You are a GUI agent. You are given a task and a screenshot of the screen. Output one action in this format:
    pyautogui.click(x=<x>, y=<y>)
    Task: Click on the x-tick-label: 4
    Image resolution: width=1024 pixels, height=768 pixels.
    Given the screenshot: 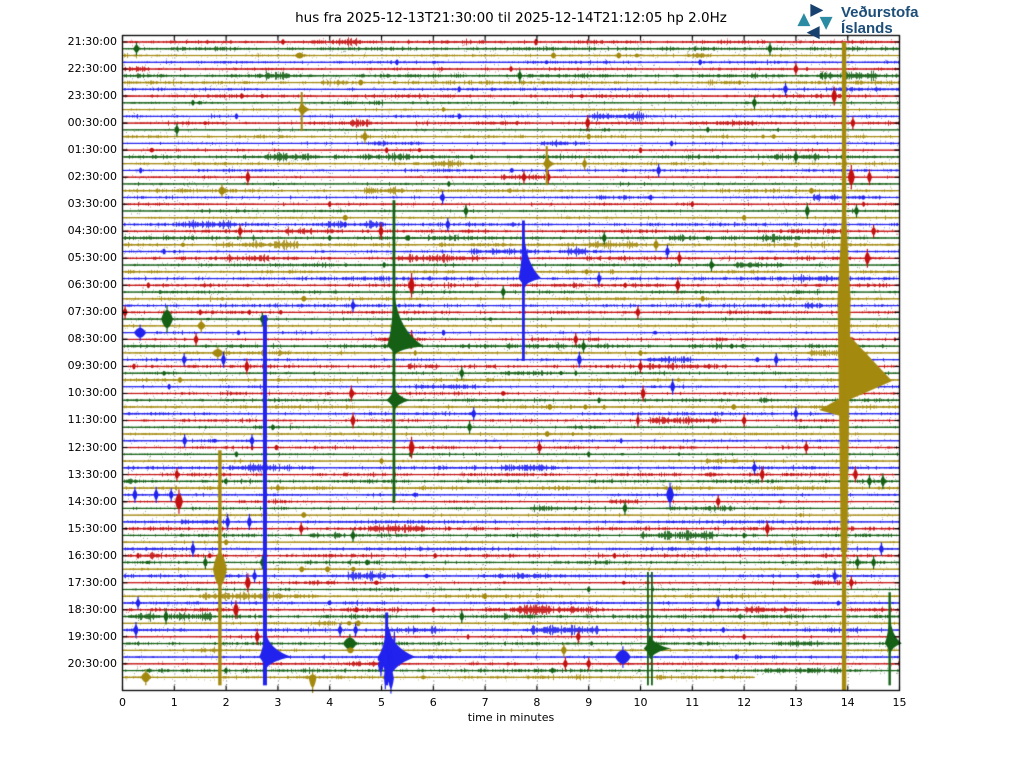 What is the action you would take?
    pyautogui.click(x=330, y=702)
    